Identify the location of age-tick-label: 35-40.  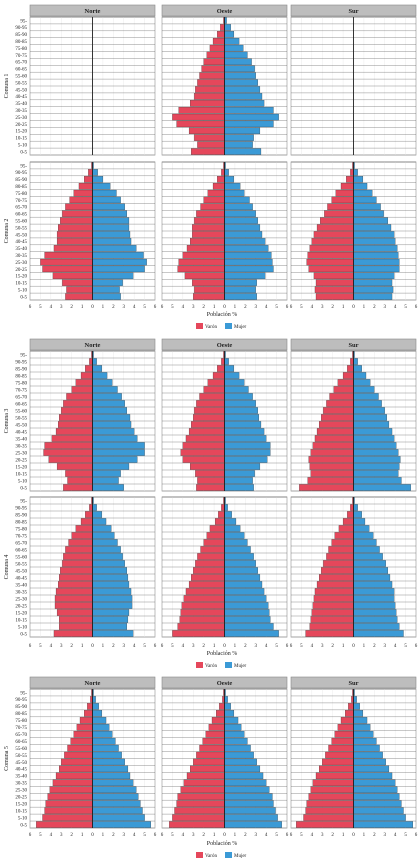
(21, 249).